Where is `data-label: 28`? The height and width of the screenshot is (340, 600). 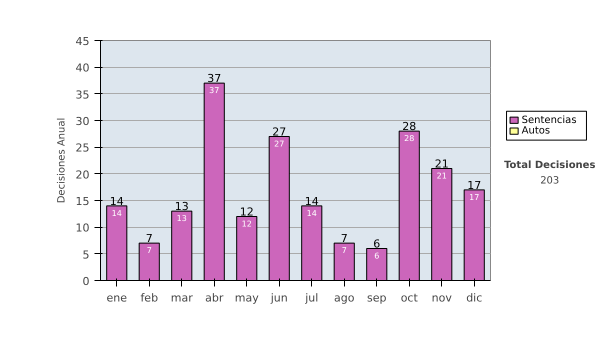
data-label: 28 is located at coordinates (409, 127).